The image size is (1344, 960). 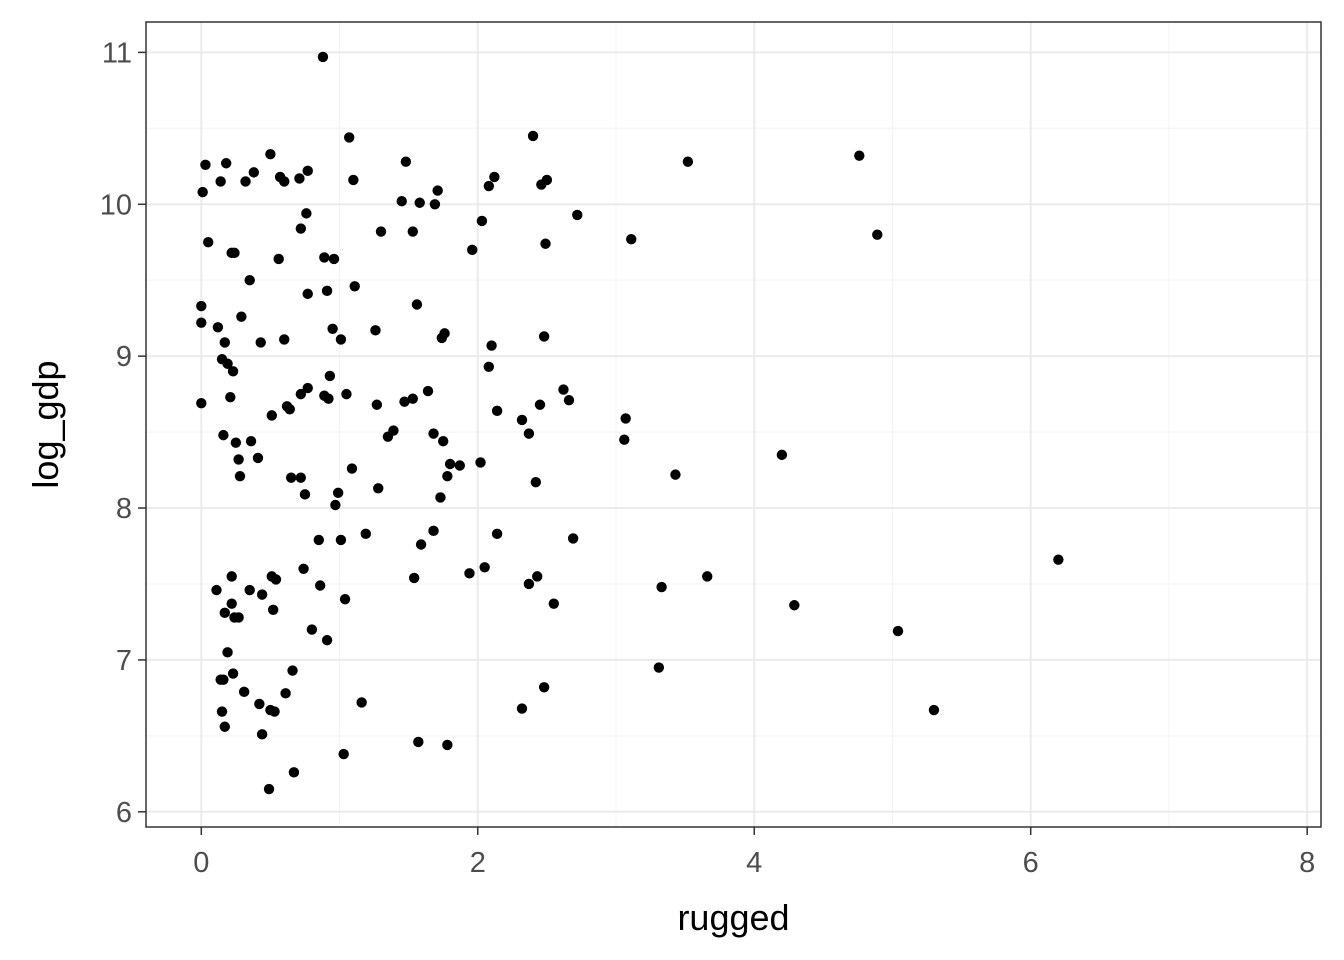 I want to click on y-tick-label: 8, so click(x=124, y=509).